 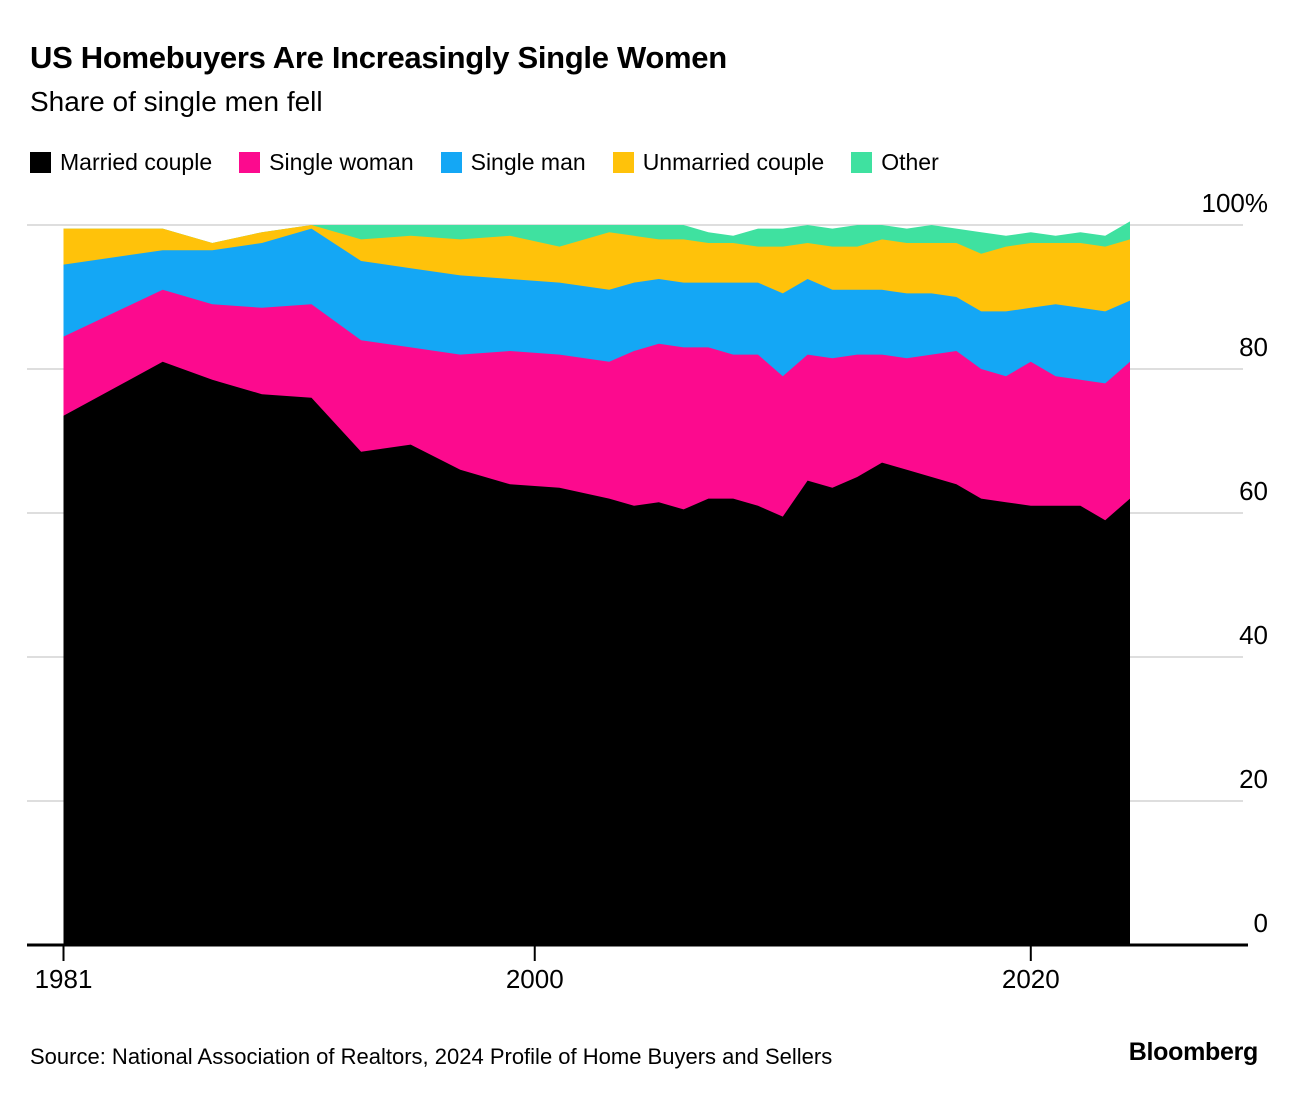 I want to click on legend-item-unmarried-couple: Unmarried couple, so click(x=718, y=162).